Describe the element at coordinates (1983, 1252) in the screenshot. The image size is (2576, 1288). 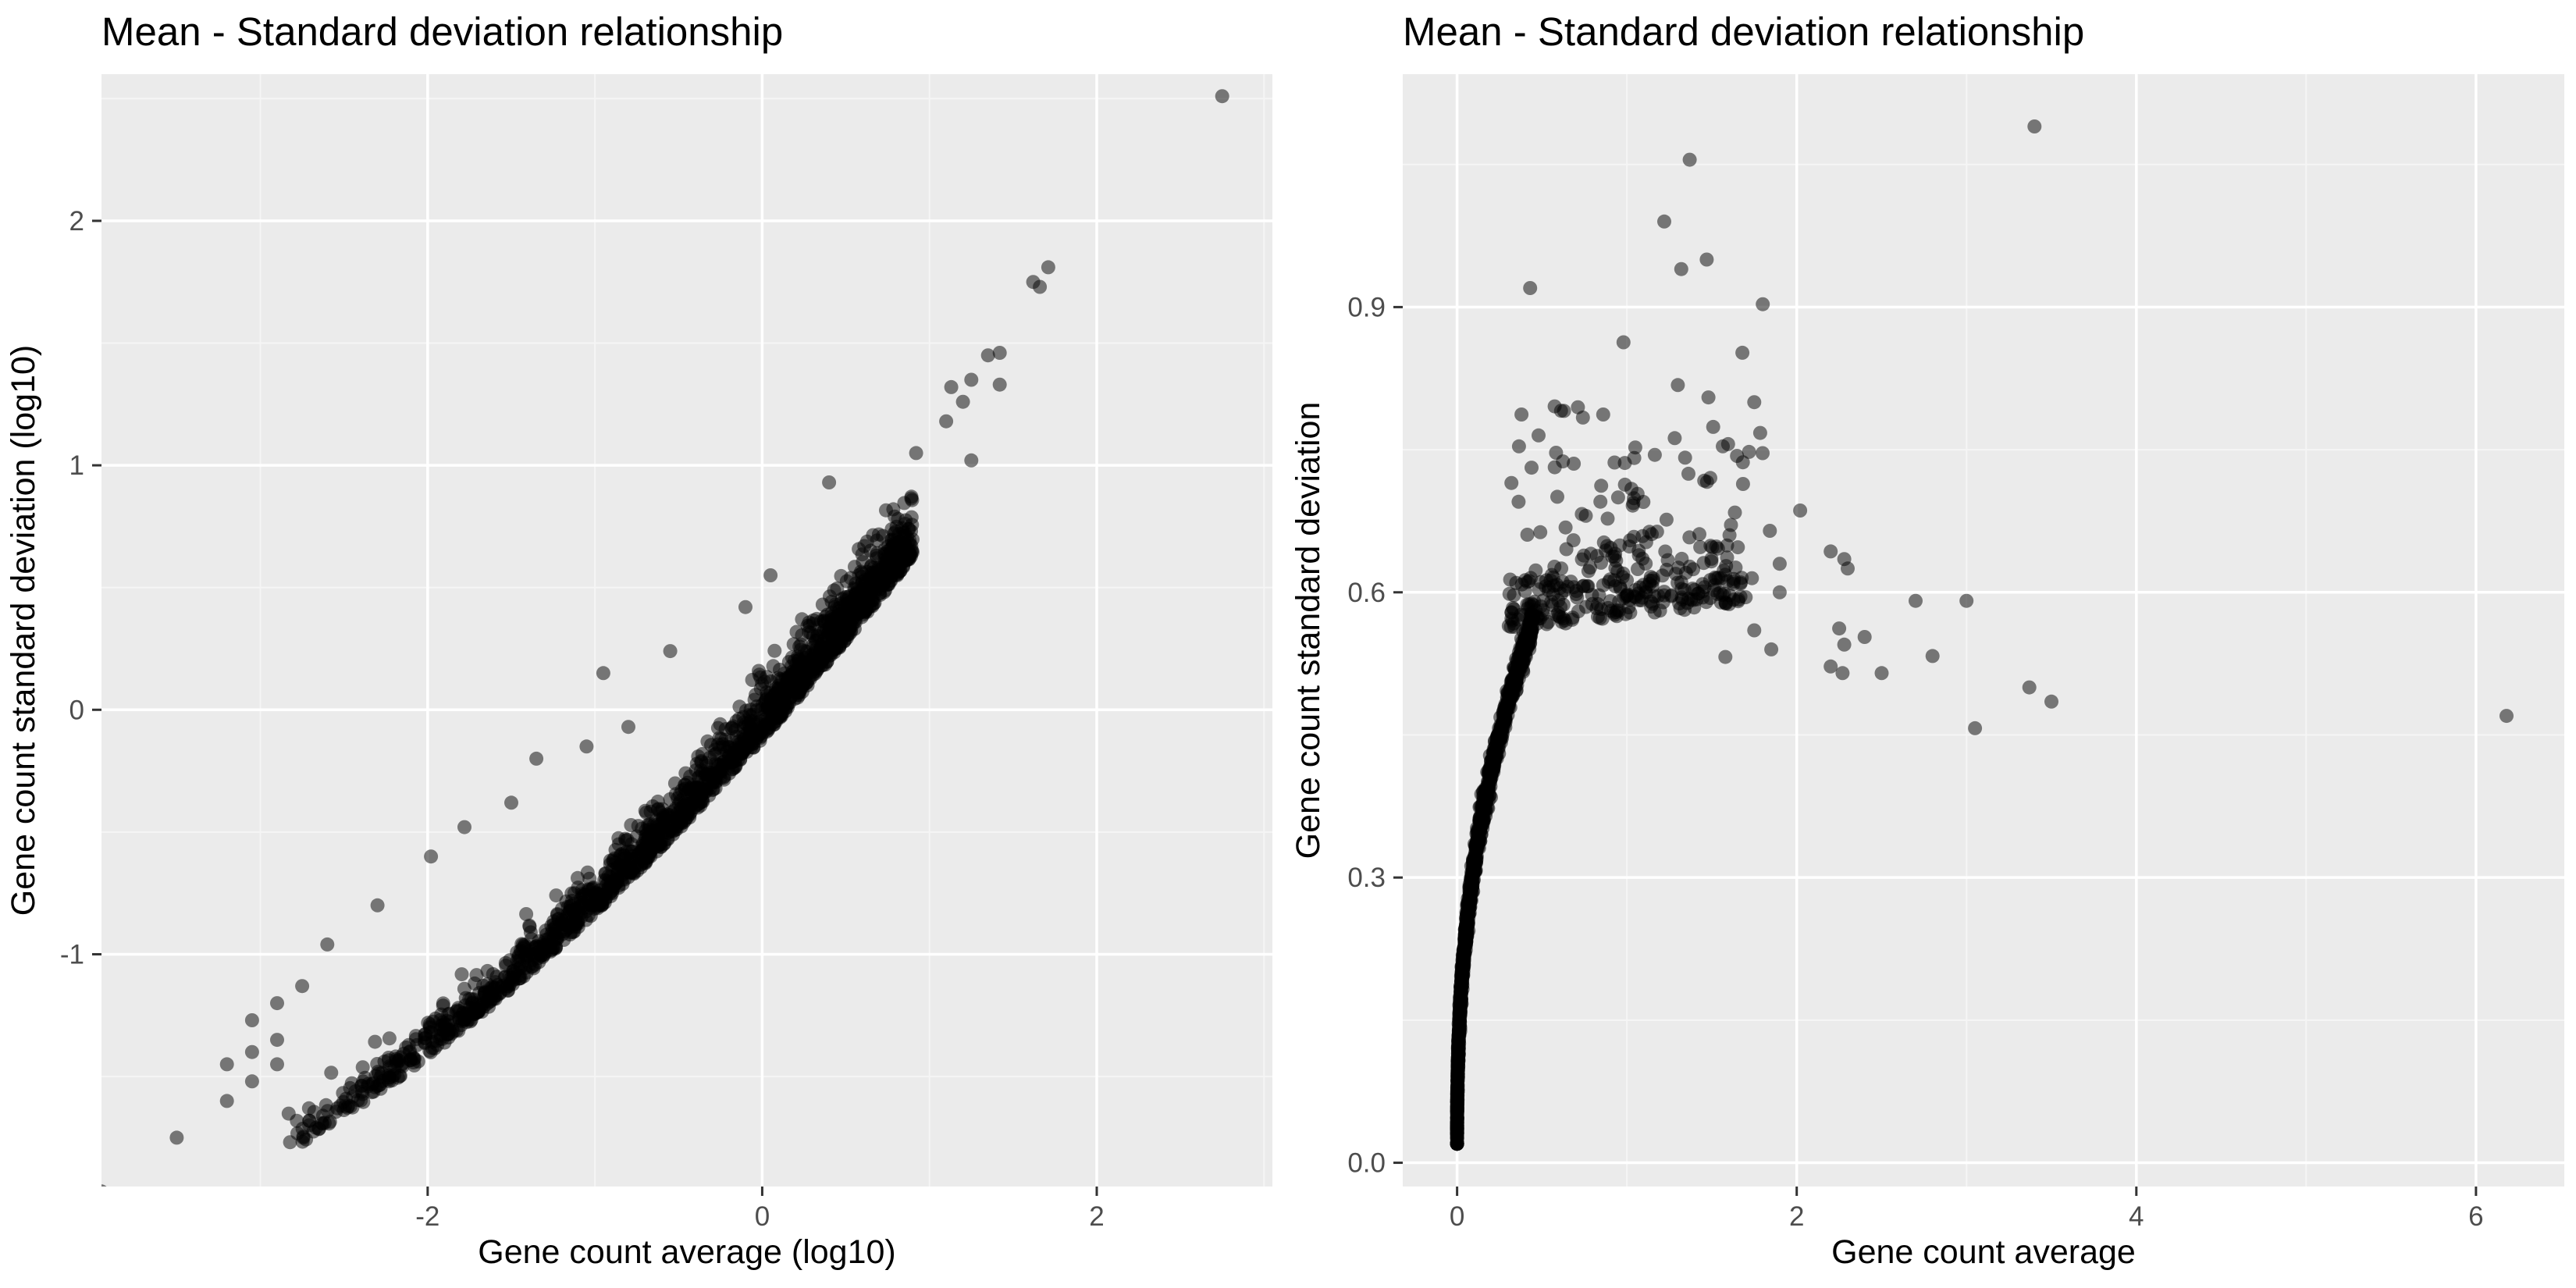
I see `x-axis-title: Gene count average` at that location.